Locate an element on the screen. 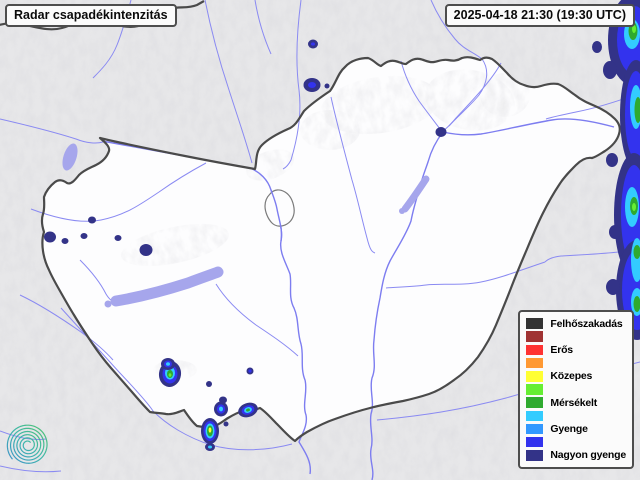 The image size is (640, 480). river-vah is located at coordinates (228, 82).